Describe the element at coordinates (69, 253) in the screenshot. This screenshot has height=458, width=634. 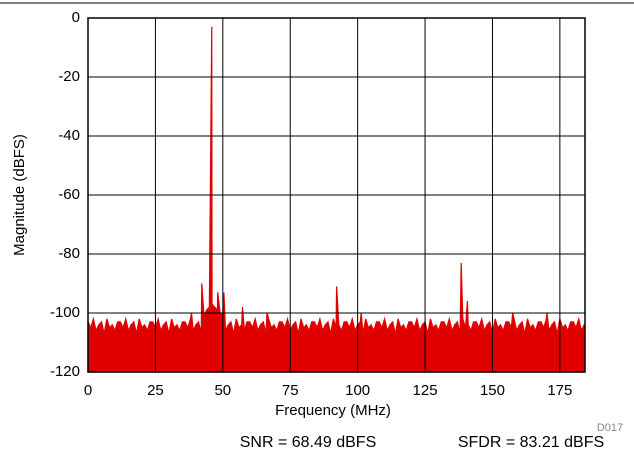
I see `y-tick-label: -80` at that location.